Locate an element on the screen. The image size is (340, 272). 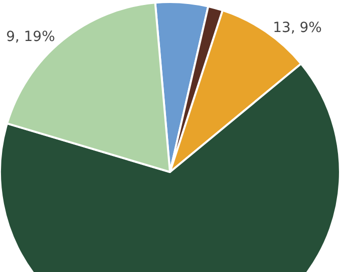
data-label: 13, 9% is located at coordinates (297, 28).